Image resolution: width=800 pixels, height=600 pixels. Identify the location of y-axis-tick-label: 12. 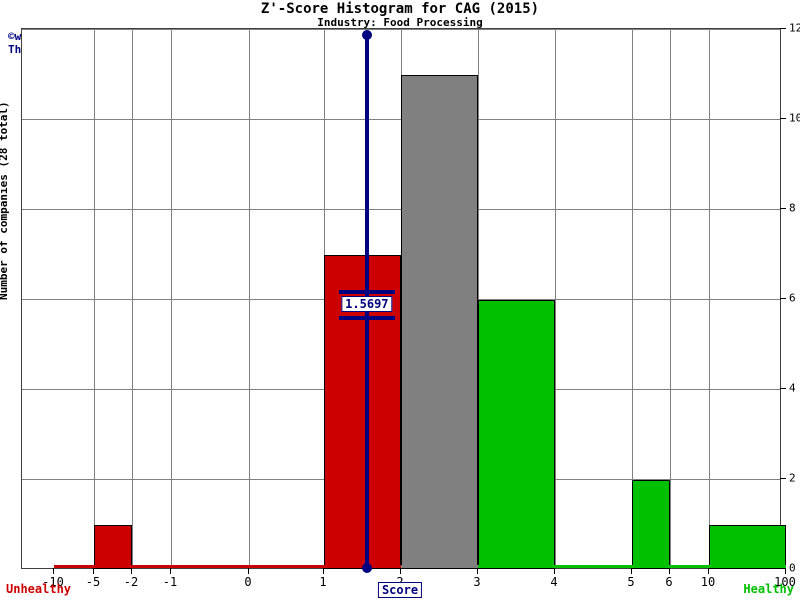
(794, 28).